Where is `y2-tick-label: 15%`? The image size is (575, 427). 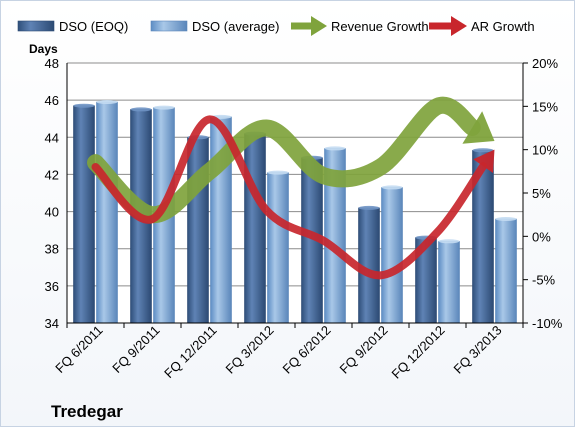 y2-tick-label: 15% is located at coordinates (545, 106).